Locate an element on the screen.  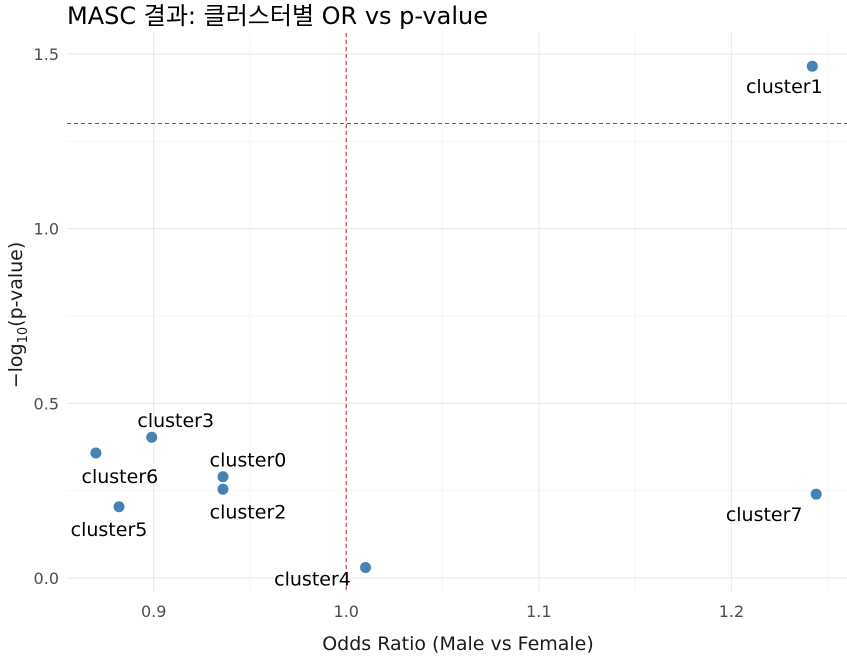
point-label: cluster3 is located at coordinates (175, 421).